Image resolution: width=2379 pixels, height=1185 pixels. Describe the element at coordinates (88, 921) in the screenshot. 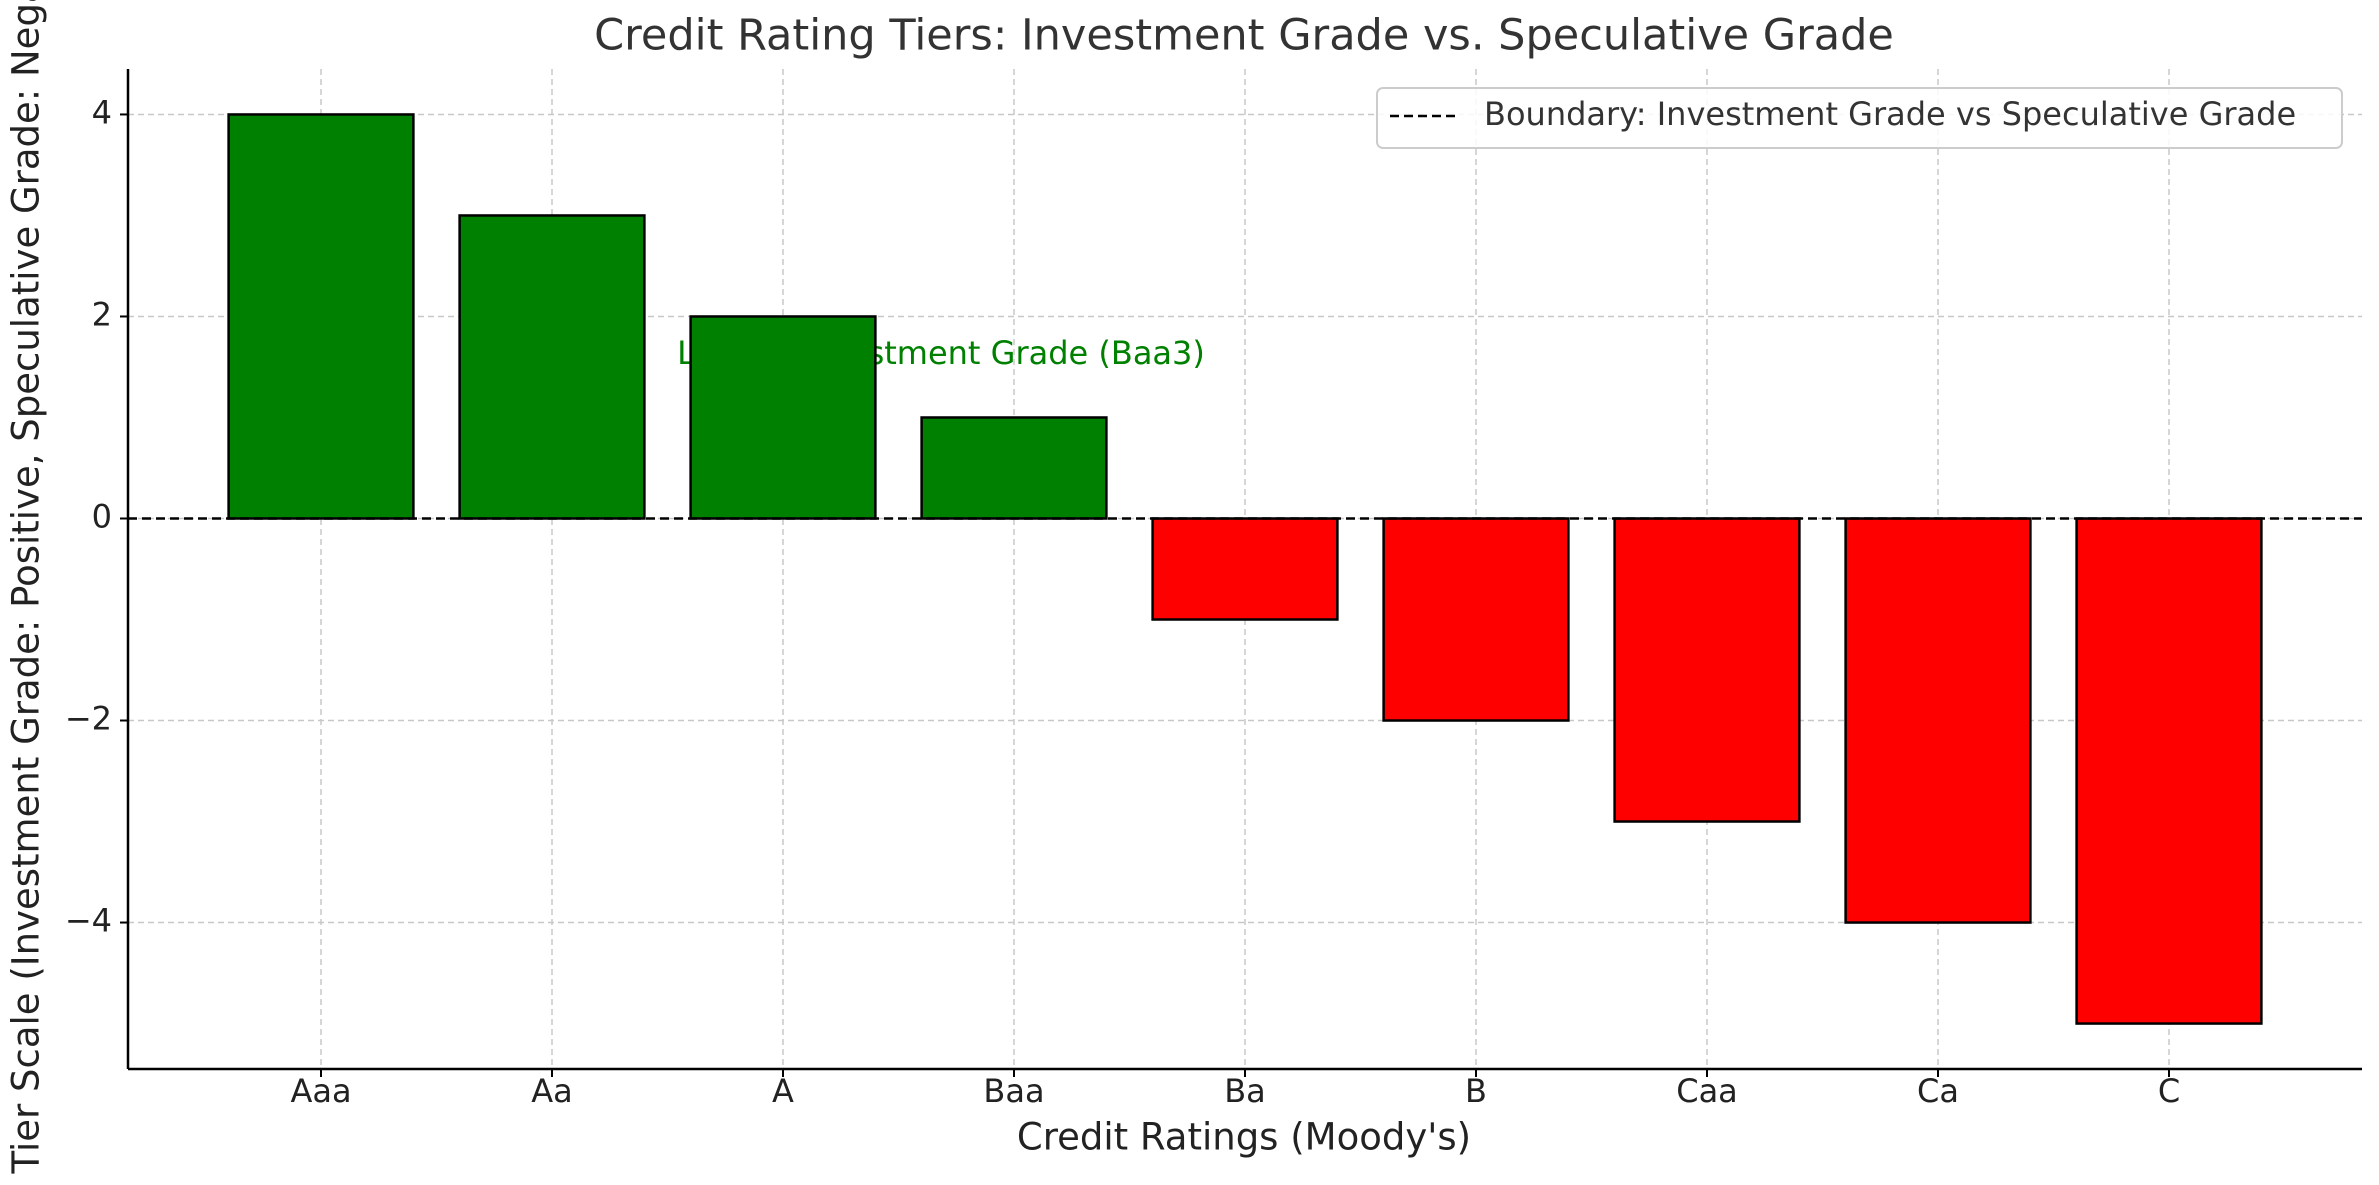

I see `y-tick-label-4: −4` at that location.